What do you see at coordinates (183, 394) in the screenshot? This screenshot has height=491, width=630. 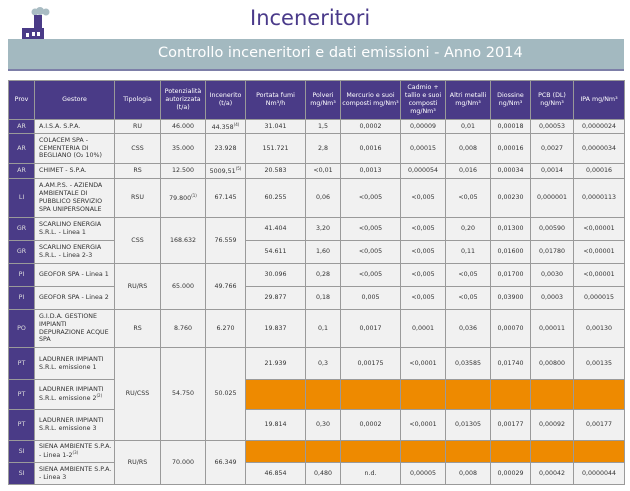 I see `capacity-cell: 54.750` at bounding box center [183, 394].